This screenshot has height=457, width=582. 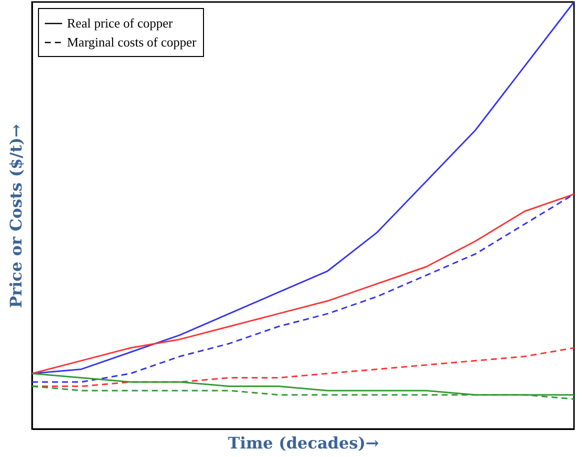 What do you see at coordinates (16, 216) in the screenshot?
I see `y-axis-title: Price or Costs ($/t)→` at bounding box center [16, 216].